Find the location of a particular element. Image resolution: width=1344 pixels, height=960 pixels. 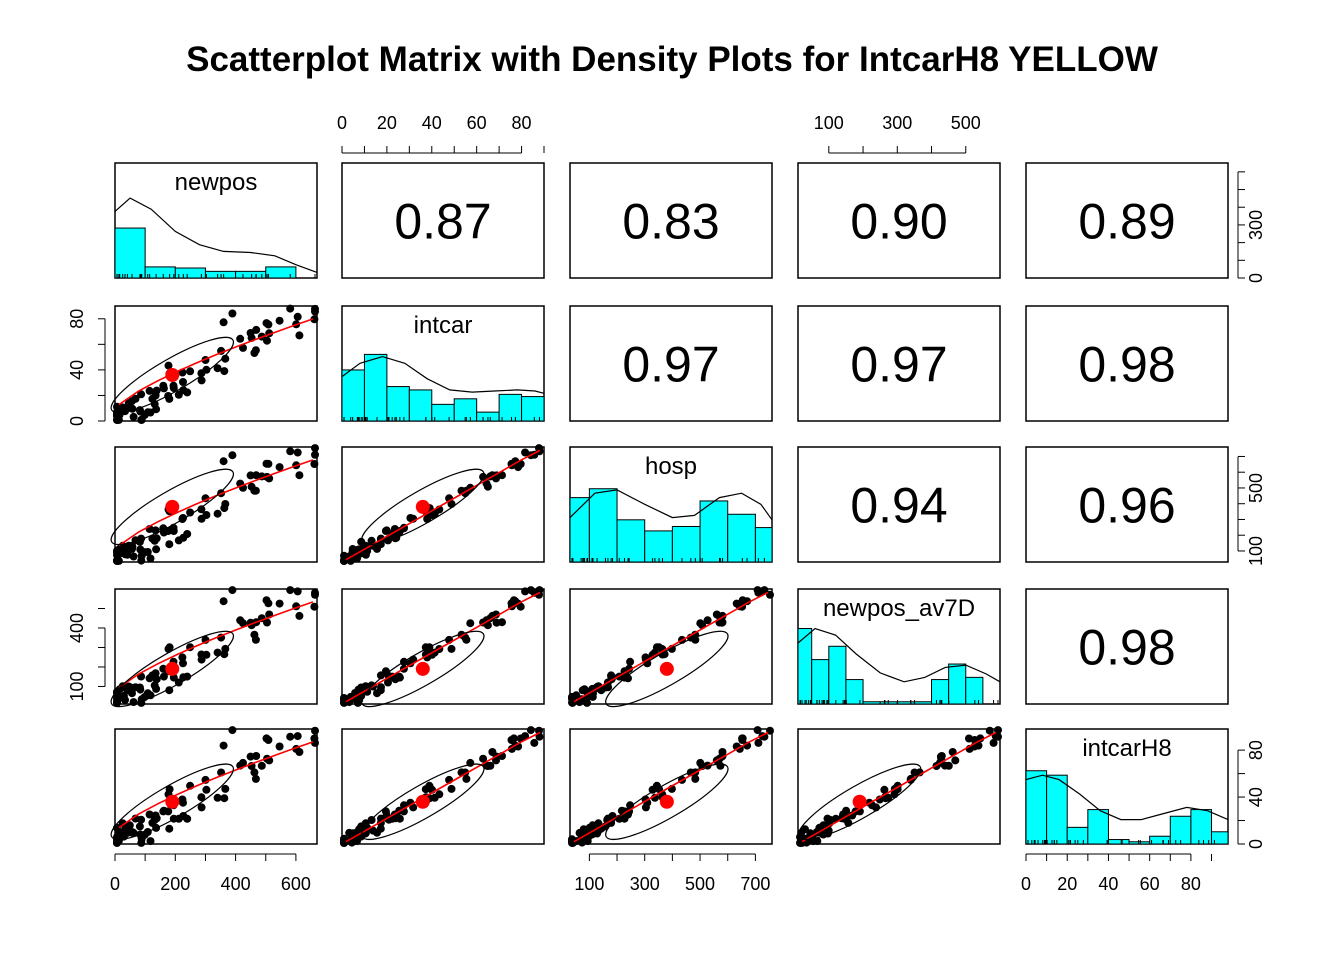

correlation-value: 0.90 is located at coordinates (898, 222).